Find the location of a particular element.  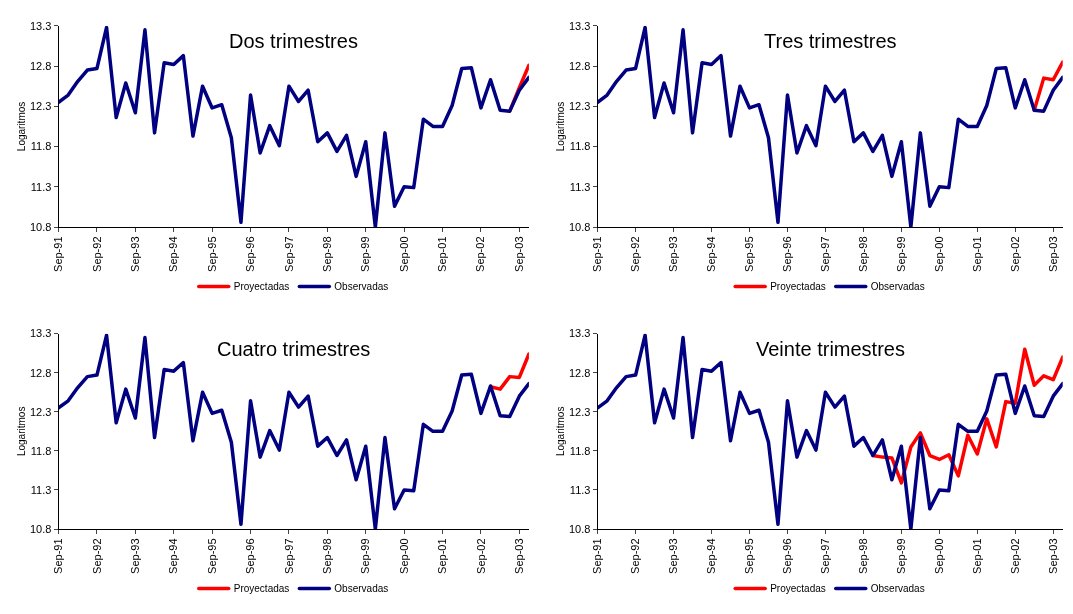

chart-title: Dos trimestres is located at coordinates (293, 41).